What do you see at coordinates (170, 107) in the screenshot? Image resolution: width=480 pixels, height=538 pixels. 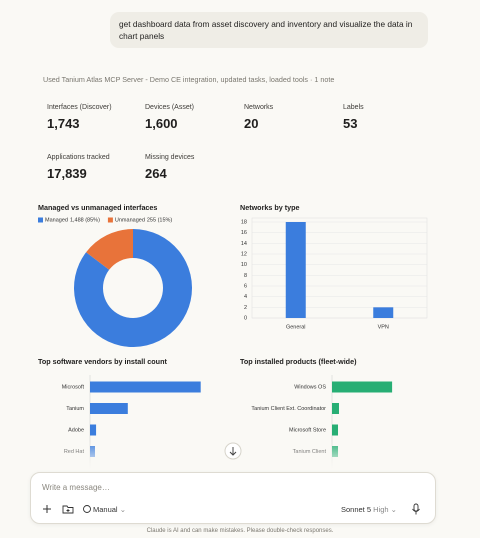 I see `stat-label: Devices (Asset)` at bounding box center [170, 107].